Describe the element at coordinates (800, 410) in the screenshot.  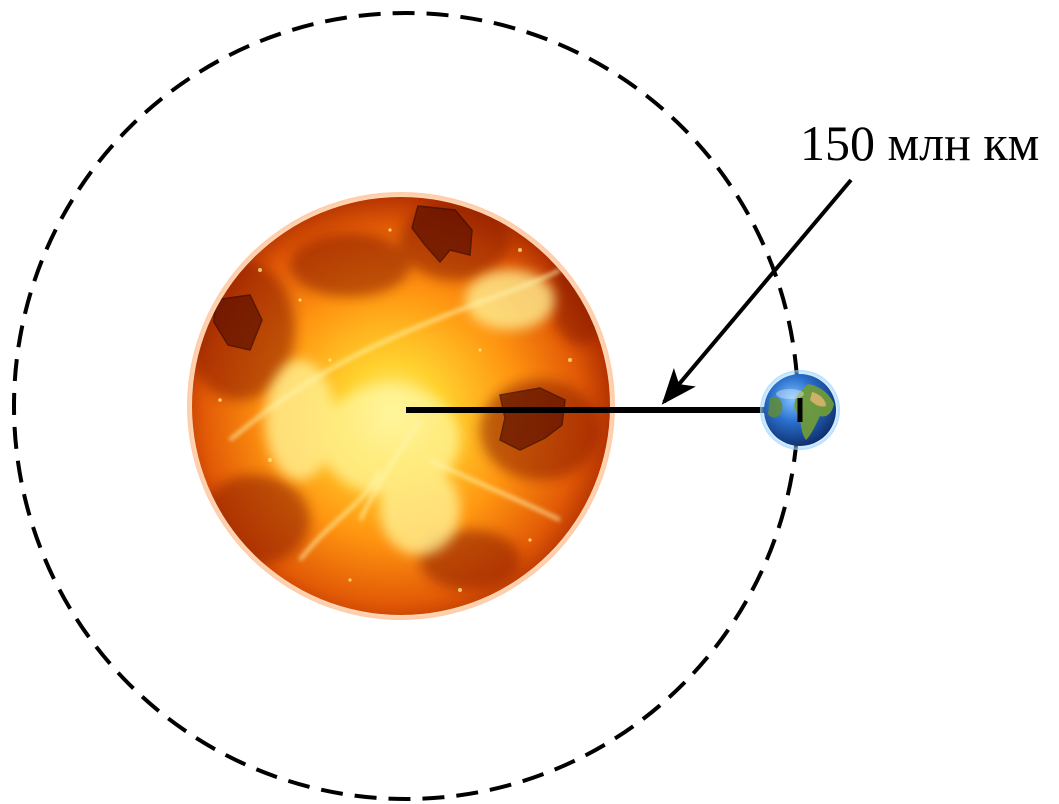
I see `earth-icon` at that location.